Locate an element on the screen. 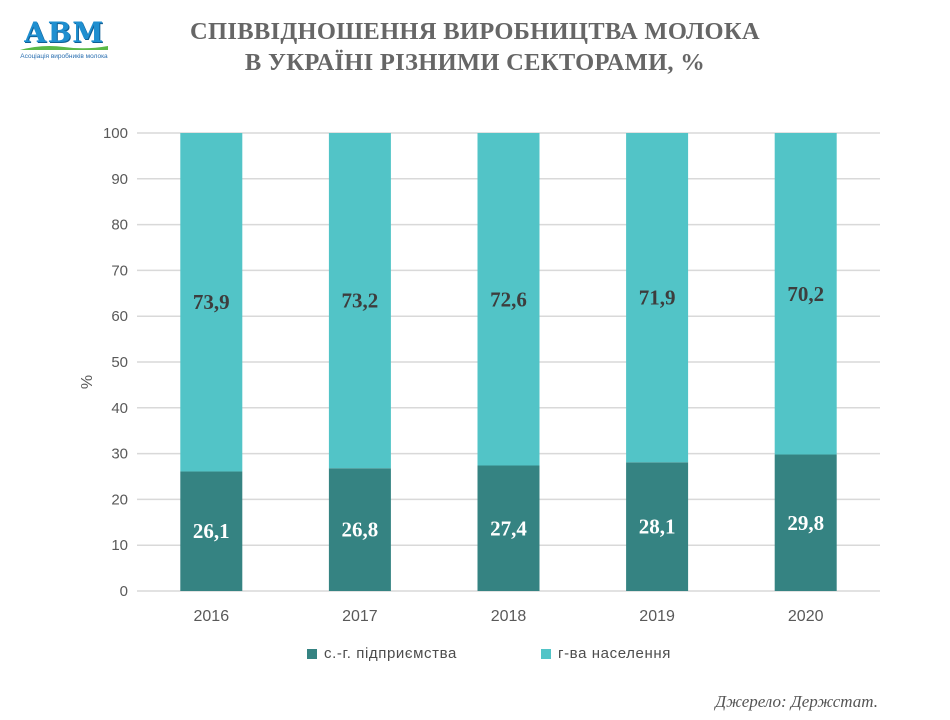 Image resolution: width=950 pixels, height=720 pixels. y-tick-label: 20 is located at coordinates (119, 499).